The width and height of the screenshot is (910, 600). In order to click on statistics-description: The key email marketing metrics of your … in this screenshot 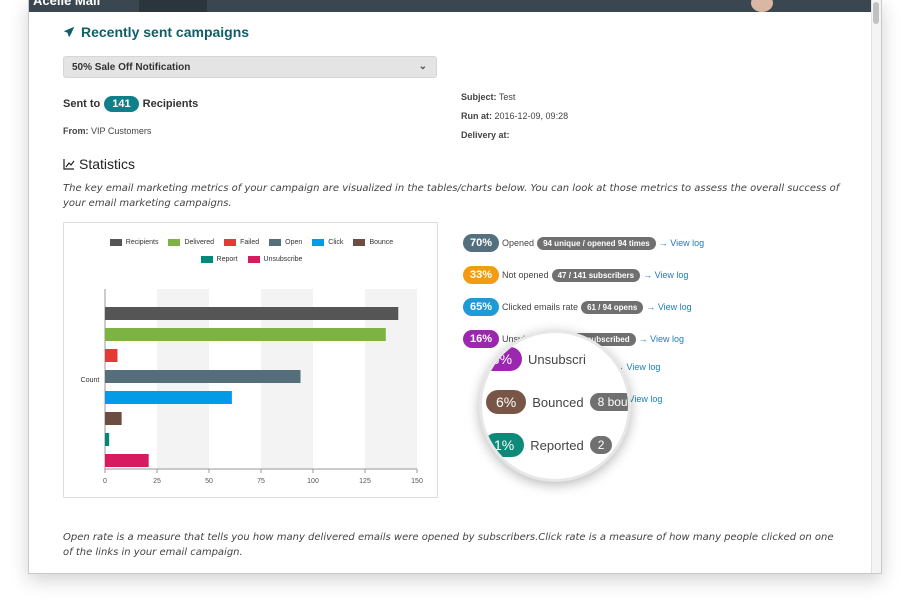, I will do `click(451, 196)`.